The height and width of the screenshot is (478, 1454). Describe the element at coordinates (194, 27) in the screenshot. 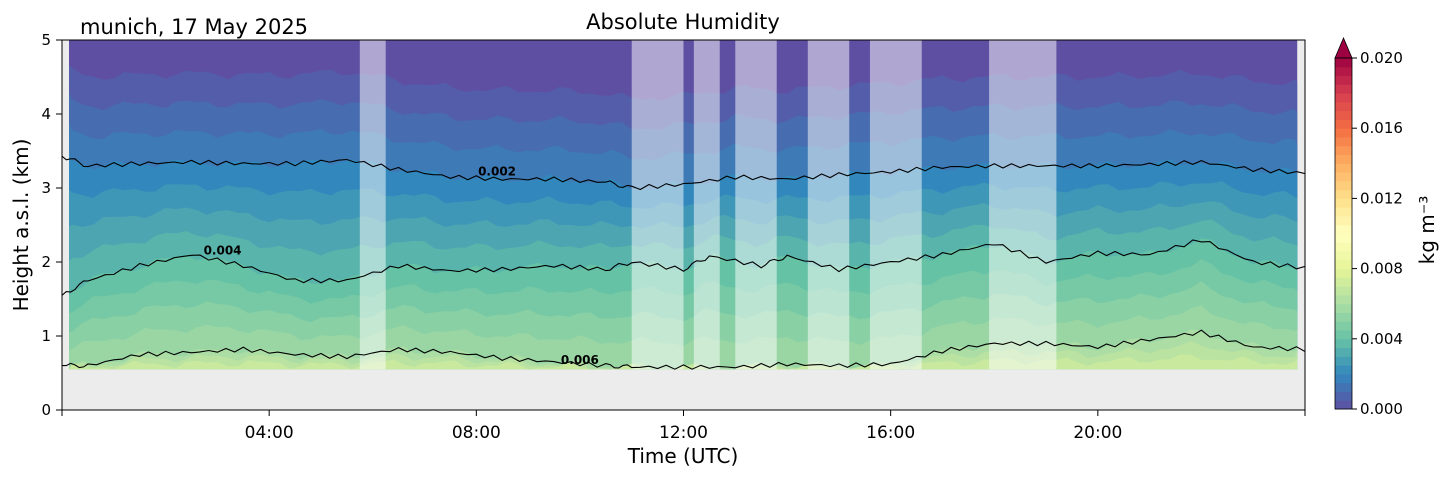

I see `chart-subtitle: munich, 17 May 2025` at that location.